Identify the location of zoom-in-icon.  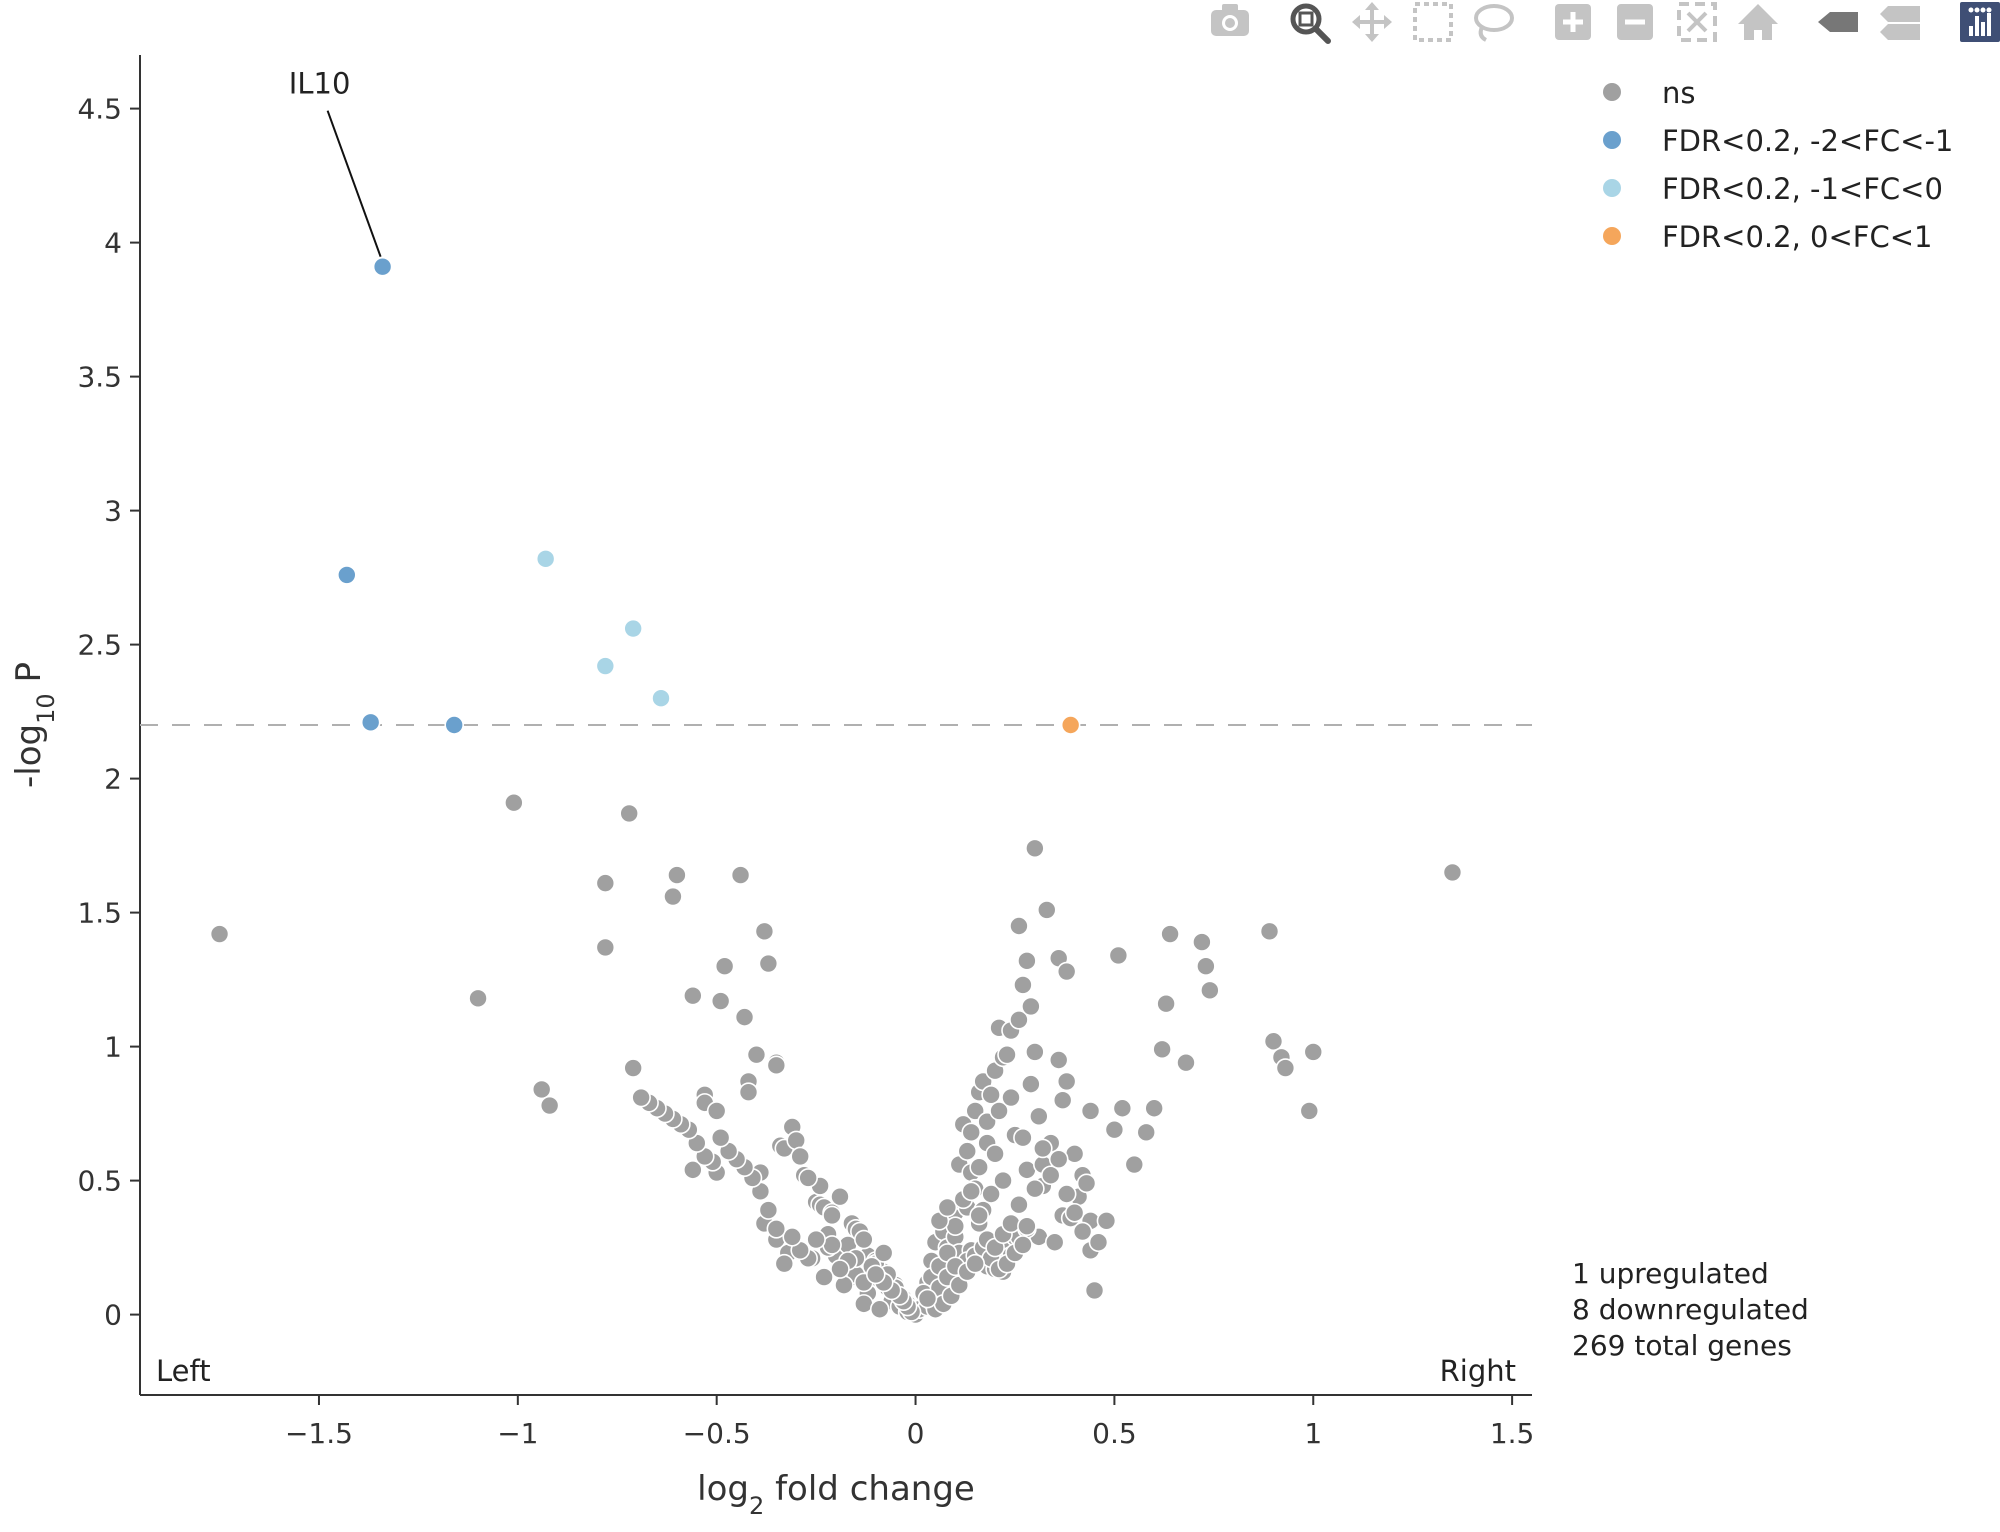
(1573, 22).